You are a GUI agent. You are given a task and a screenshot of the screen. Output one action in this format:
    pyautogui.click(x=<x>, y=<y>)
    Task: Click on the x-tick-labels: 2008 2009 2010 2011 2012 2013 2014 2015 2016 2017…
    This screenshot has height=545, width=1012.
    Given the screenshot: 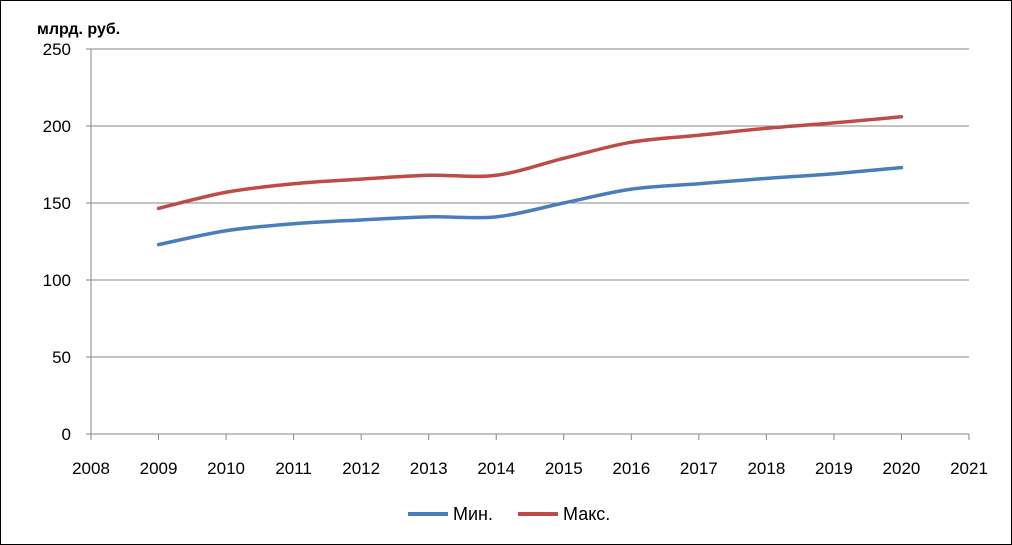 What is the action you would take?
    pyautogui.click(x=530, y=468)
    